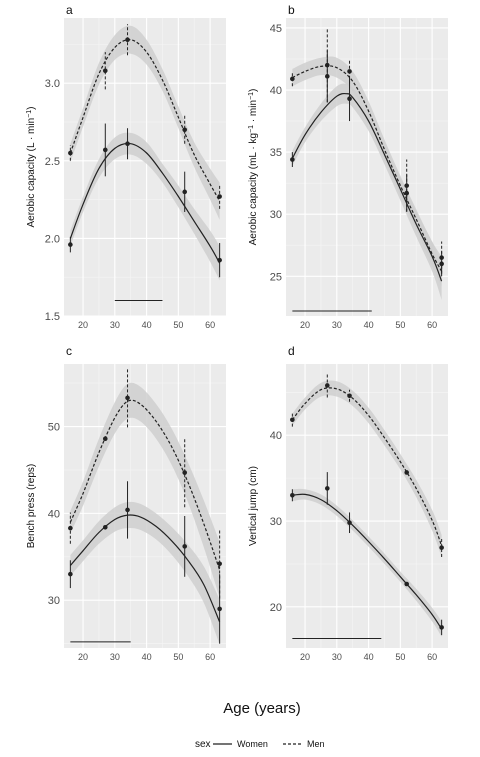 Image resolution: width=480 pixels, height=757 pixels. Describe the element at coordinates (253, 506) in the screenshot. I see `y-axis-label: Vertical jump (cm)` at that location.